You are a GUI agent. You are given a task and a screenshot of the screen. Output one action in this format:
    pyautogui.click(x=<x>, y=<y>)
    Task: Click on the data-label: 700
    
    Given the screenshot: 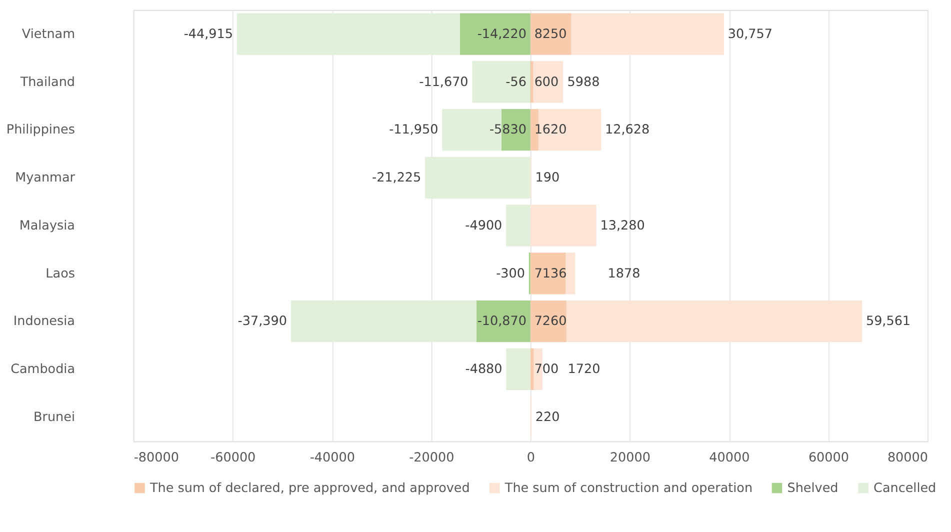 What is the action you would take?
    pyautogui.click(x=546, y=370)
    